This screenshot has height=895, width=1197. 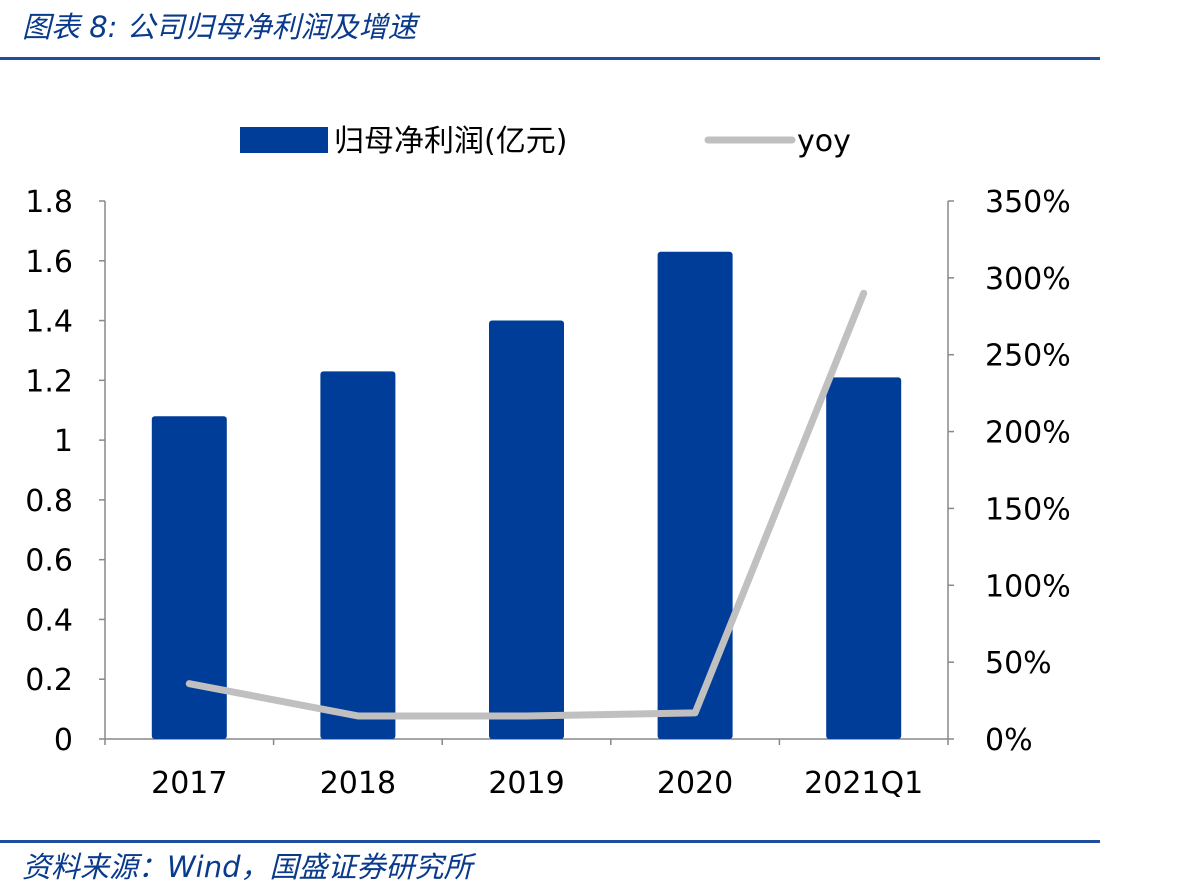 What do you see at coordinates (49, 262) in the screenshot?
I see `y-left-tick-label: 1.6` at bounding box center [49, 262].